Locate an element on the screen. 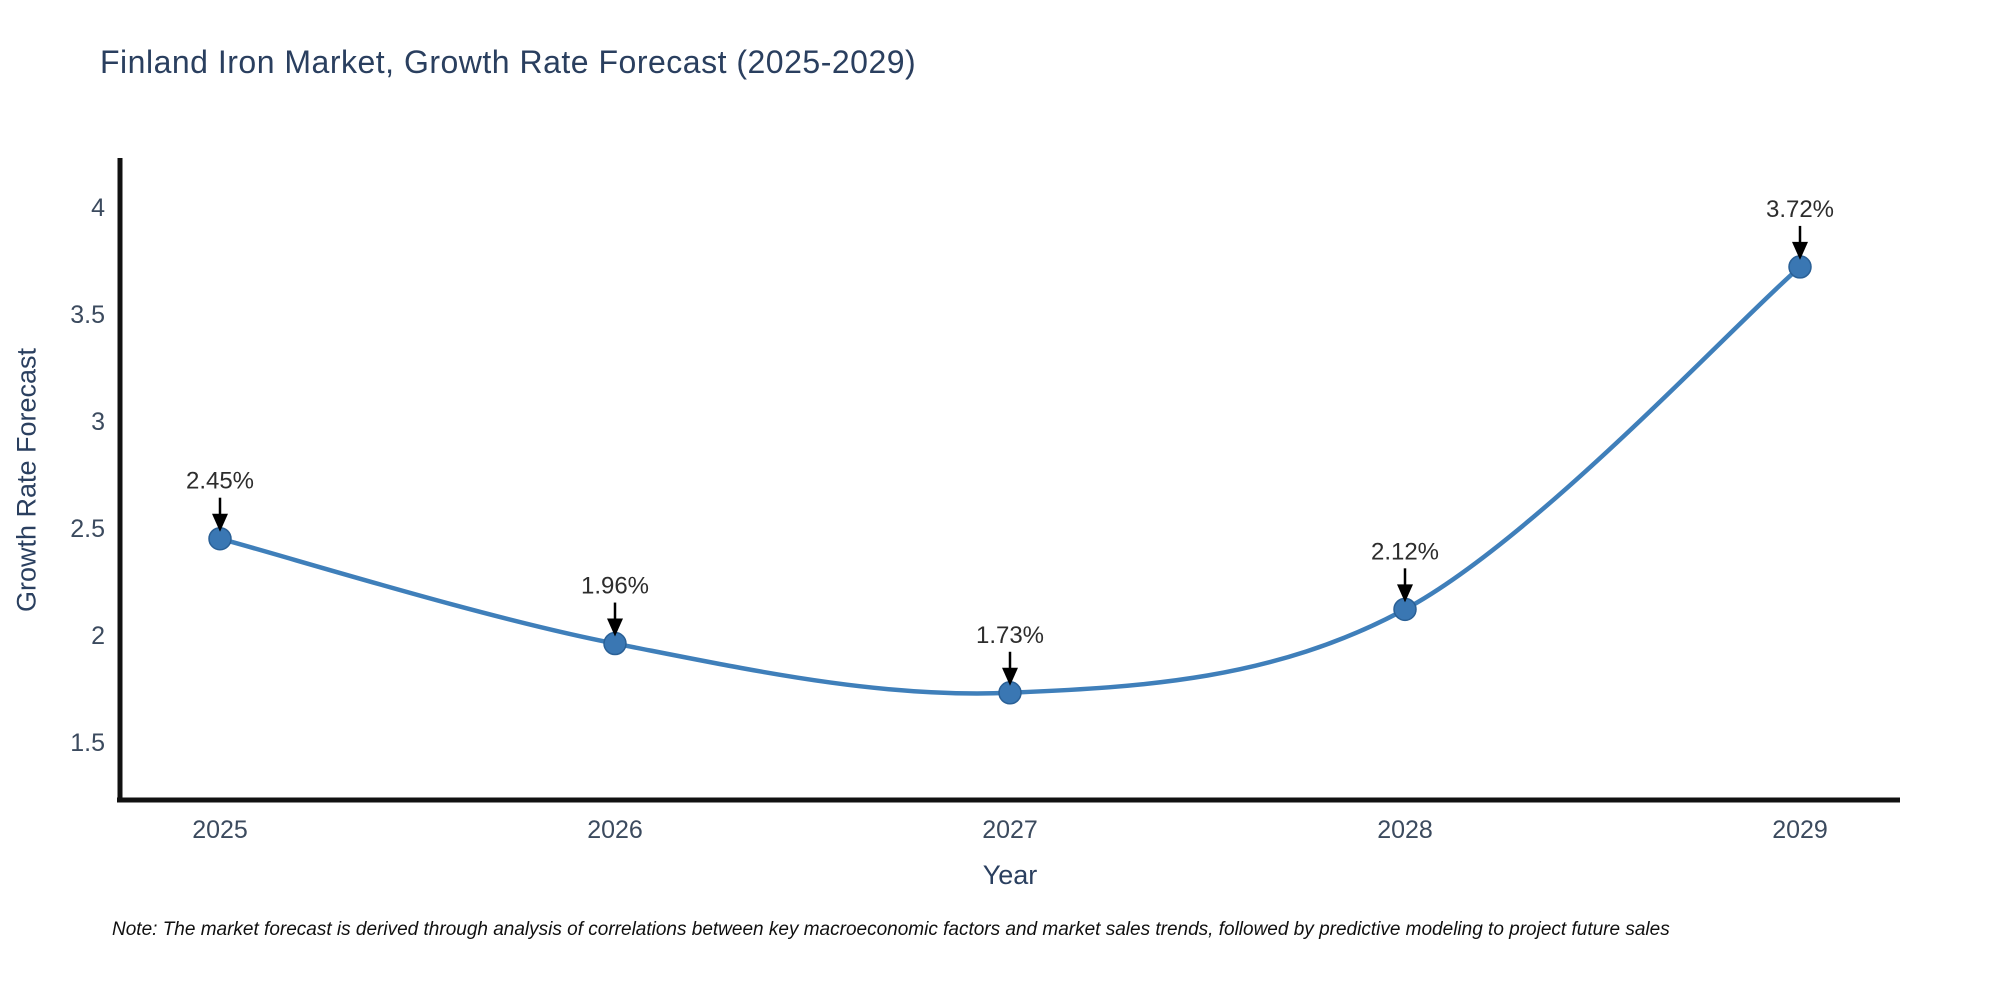 The height and width of the screenshot is (1000, 2000). y-tick-label: 3.5 is located at coordinates (87, 315).